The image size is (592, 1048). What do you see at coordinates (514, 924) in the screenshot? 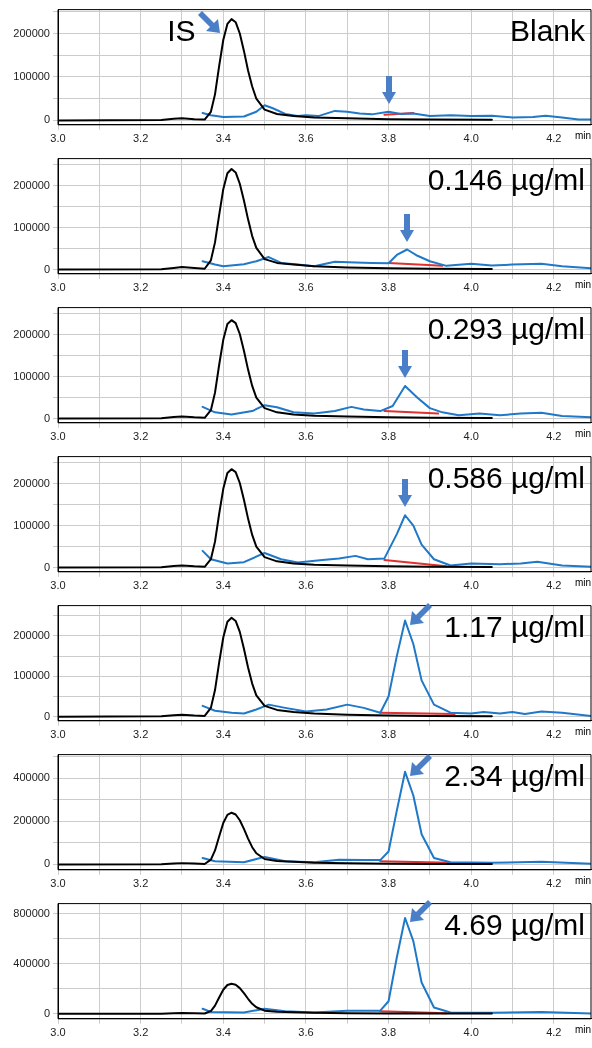
I see `chart-title: 4.69 µg/ml` at bounding box center [514, 924].